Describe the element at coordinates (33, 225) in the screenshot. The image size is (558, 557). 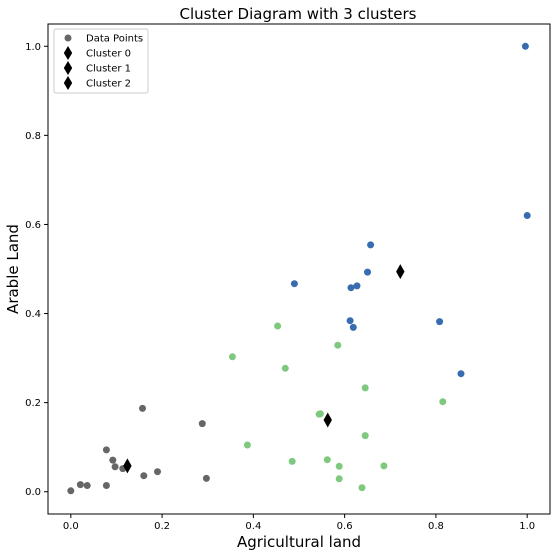
I see `y-tick-label: 0.6` at that location.